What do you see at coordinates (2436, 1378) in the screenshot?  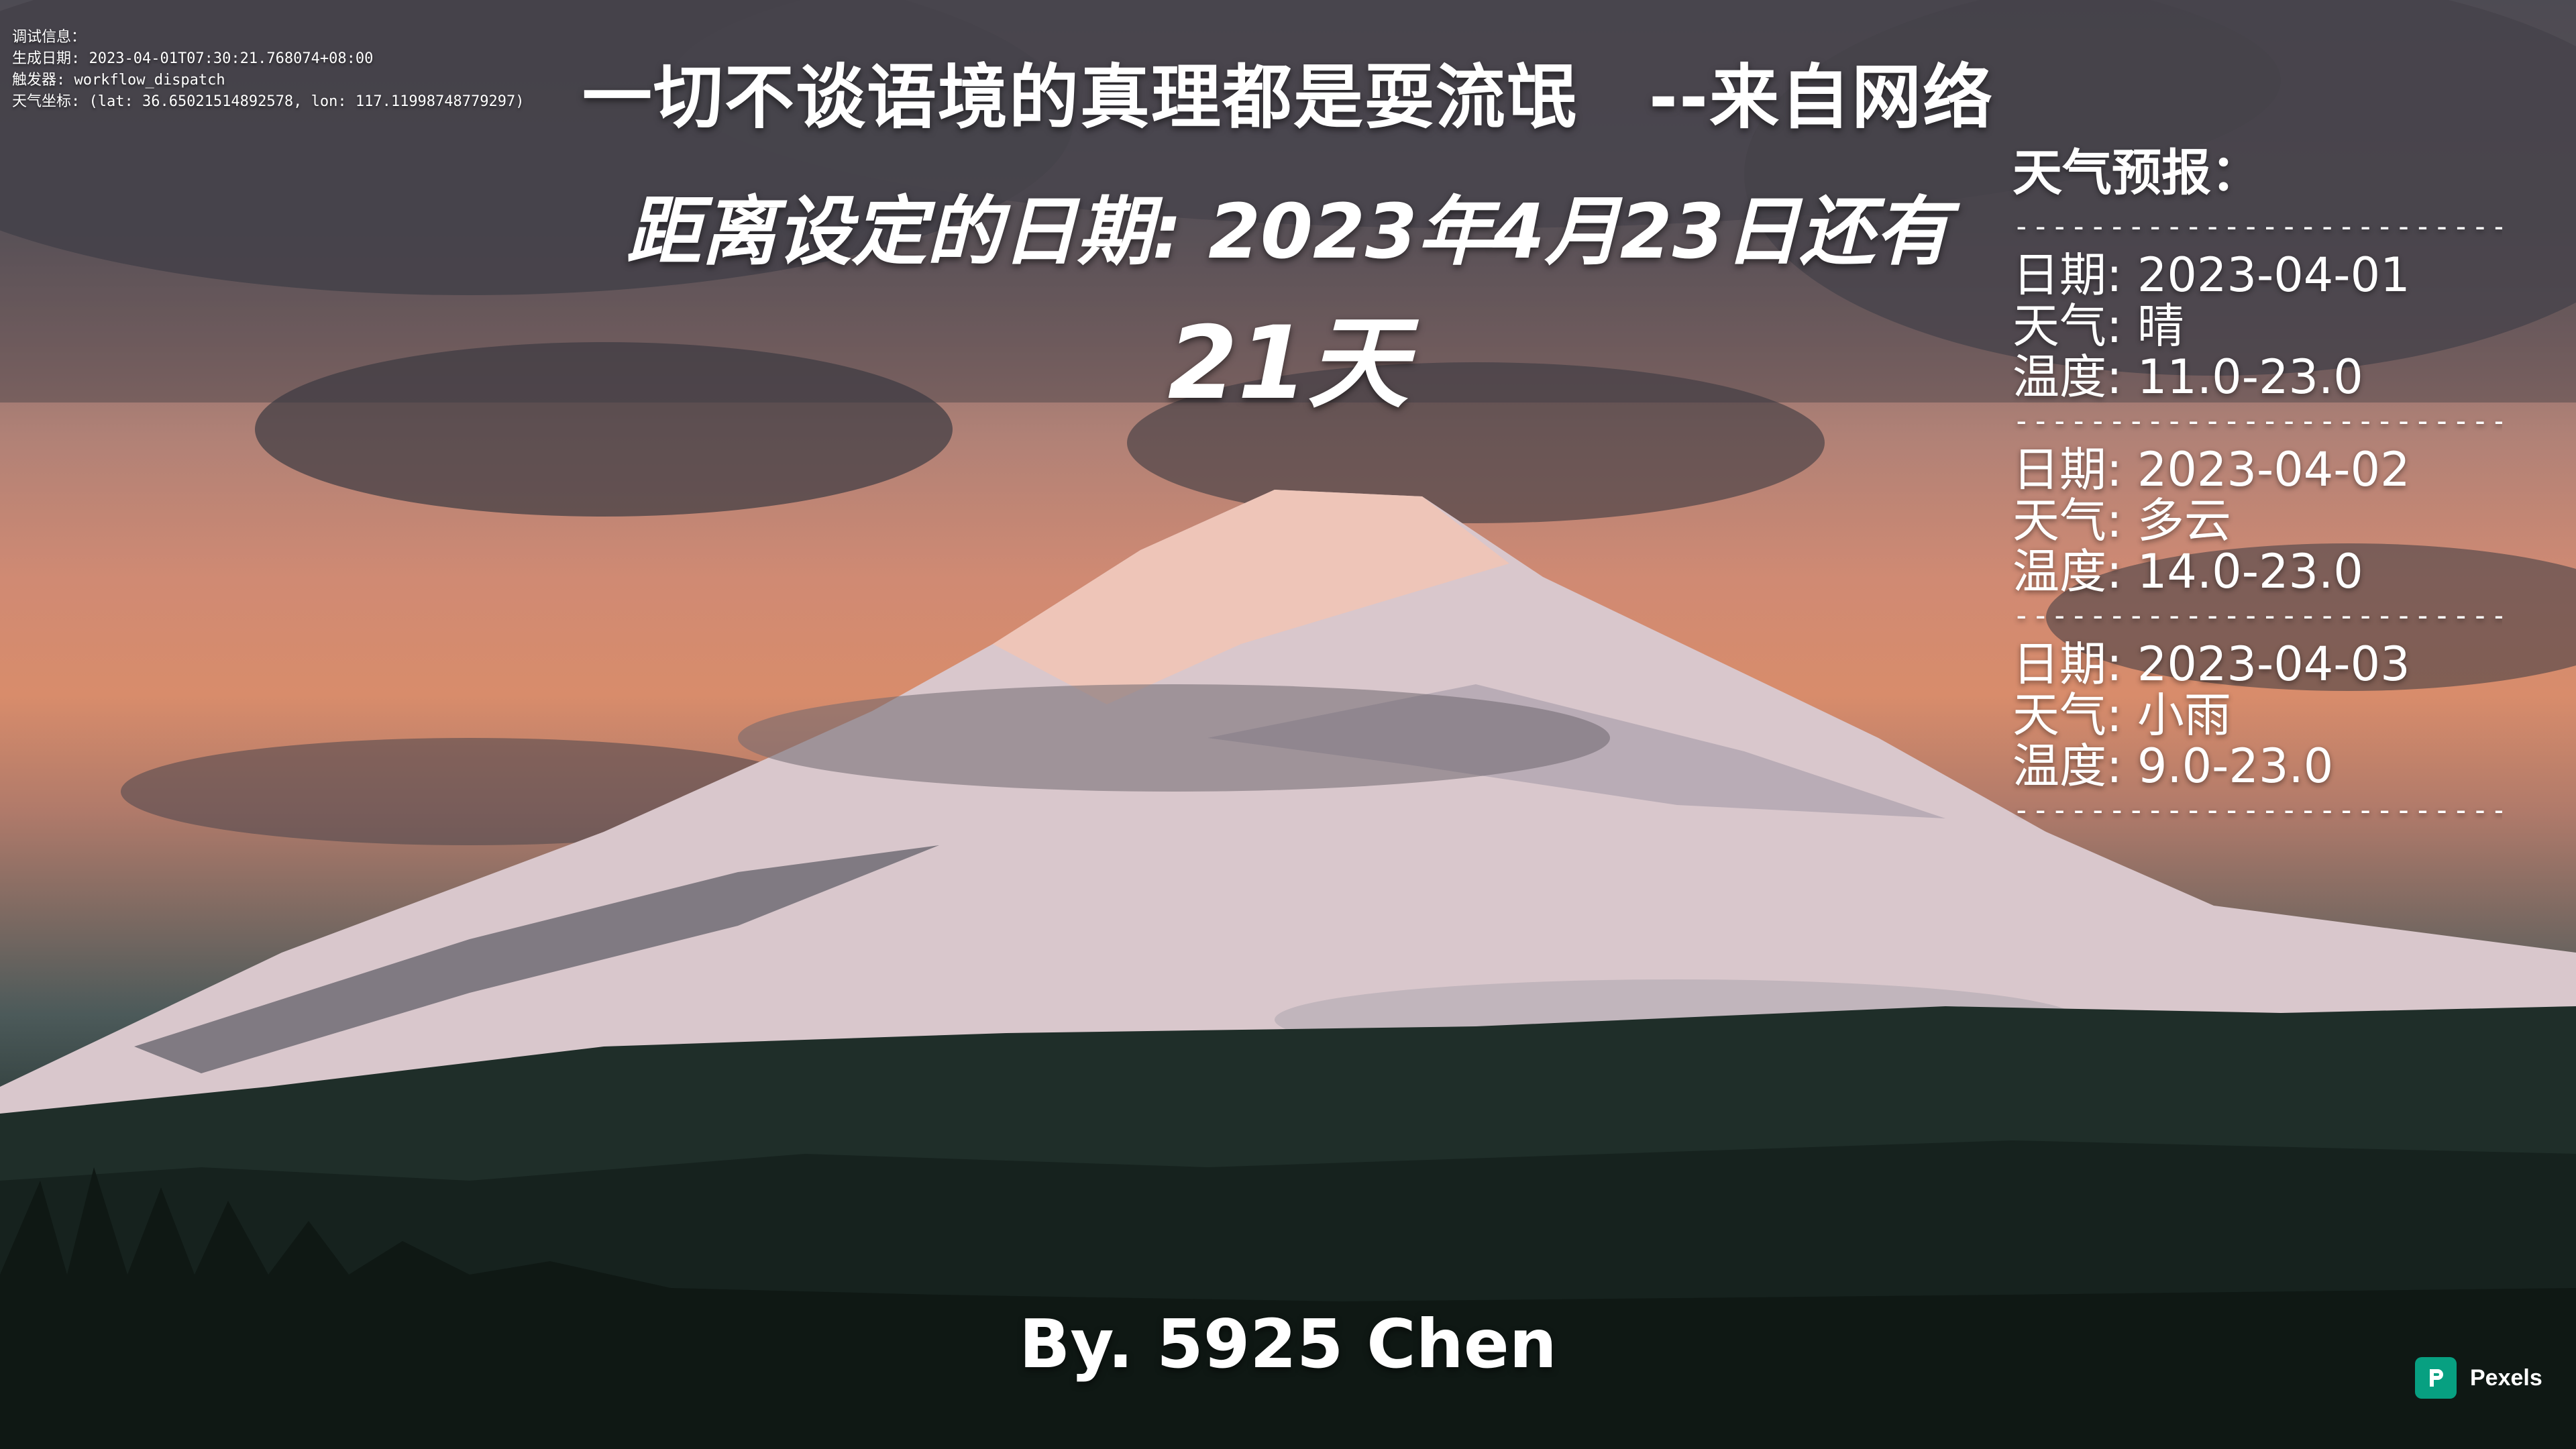 I see `pexels-logo-icon` at bounding box center [2436, 1378].